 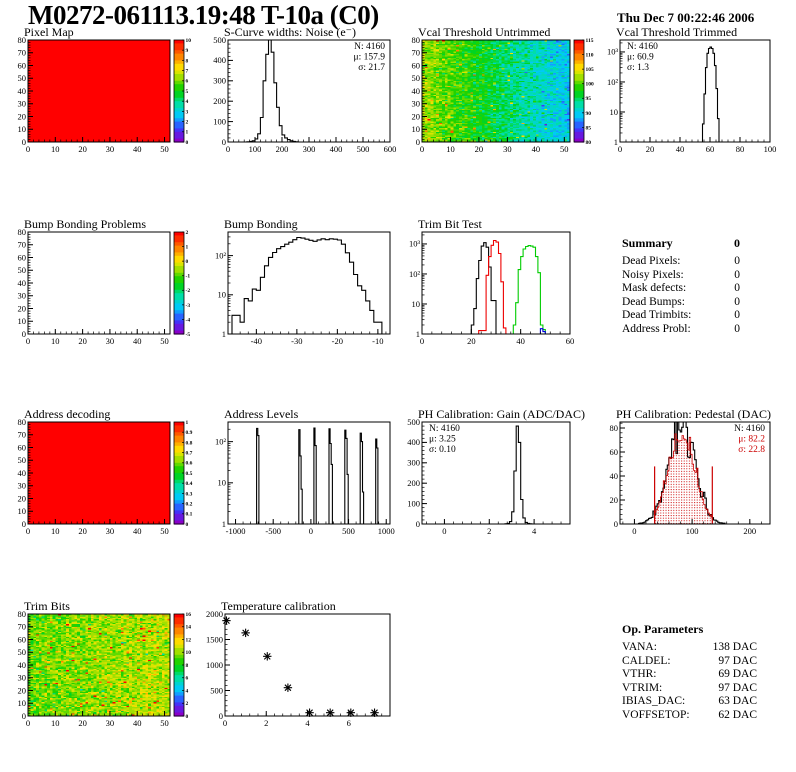 What do you see at coordinates (751, 450) in the screenshot?
I see `svg-text: σ: 22.8` at bounding box center [751, 450].